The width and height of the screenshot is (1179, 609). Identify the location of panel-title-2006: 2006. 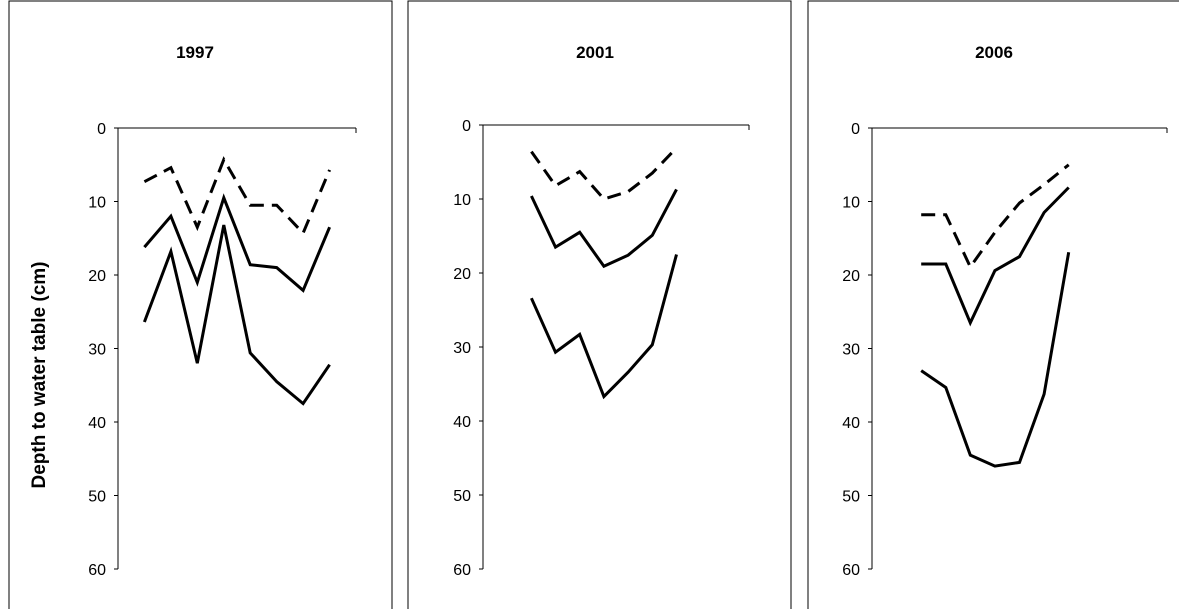
(994, 52).